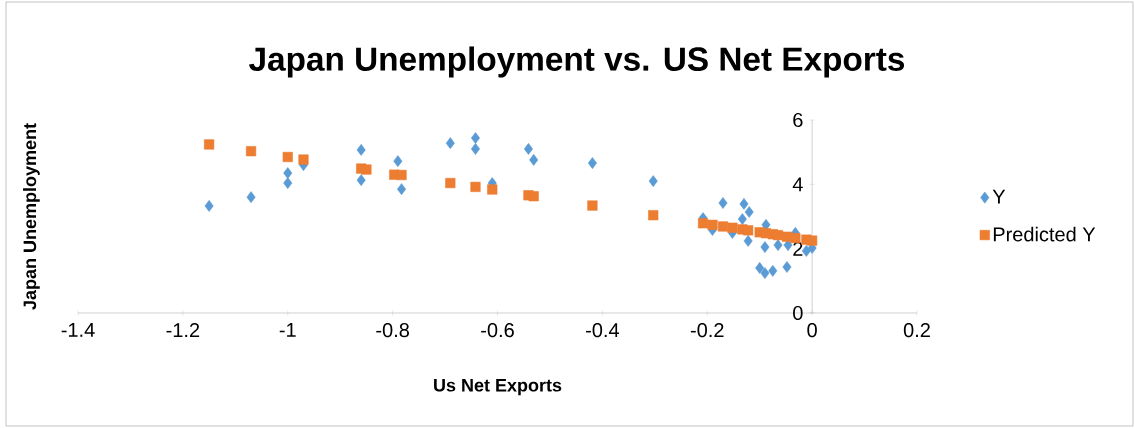 This screenshot has height=428, width=1135. Describe the element at coordinates (183, 330) in the screenshot. I see `x-tick-label: -1.2` at that location.